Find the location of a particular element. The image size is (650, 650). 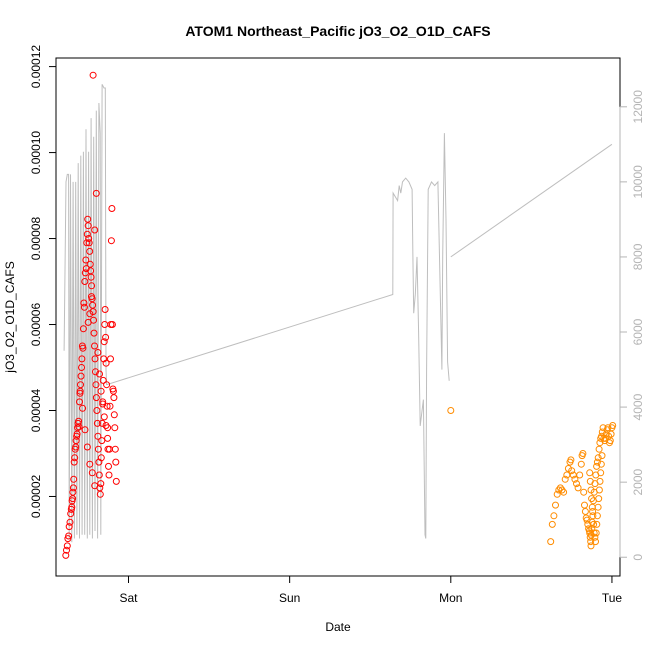

y-axis-label: jO3_O2_O1D_CAFS is located at coordinates (10, 317).